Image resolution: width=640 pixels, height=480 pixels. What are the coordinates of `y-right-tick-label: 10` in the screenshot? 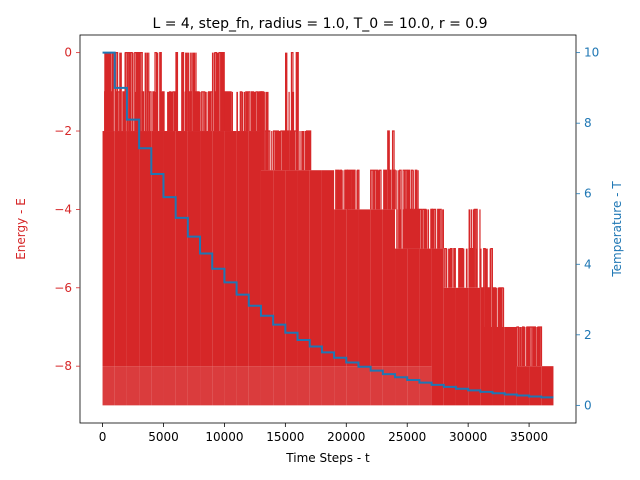 It's located at (591, 53).